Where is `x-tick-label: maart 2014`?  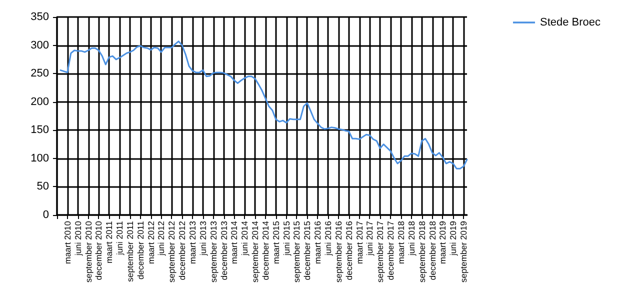 x-tick-label: maart 2014 is located at coordinates (234, 242).